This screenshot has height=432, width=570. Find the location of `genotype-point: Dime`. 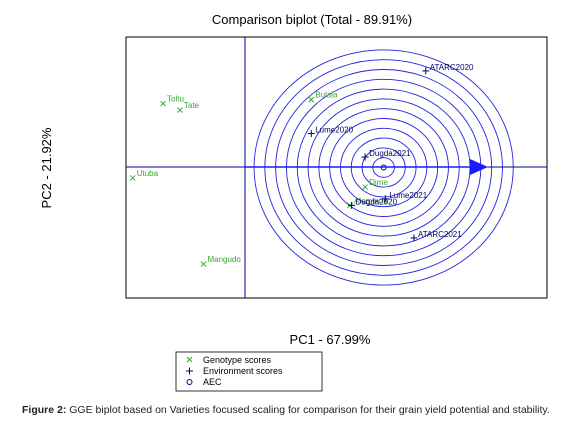

genotype-point: Dime is located at coordinates (375, 184).